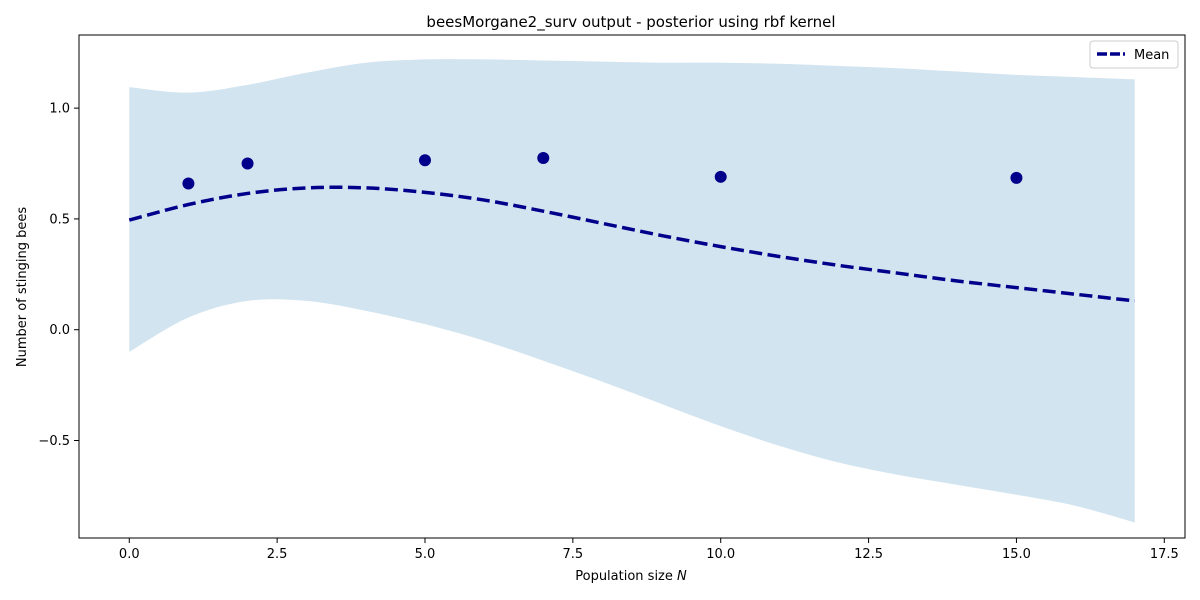 This screenshot has width=1200, height=600. Describe the element at coordinates (59, 219) in the screenshot. I see `y-tick-label: 0.5` at that location.